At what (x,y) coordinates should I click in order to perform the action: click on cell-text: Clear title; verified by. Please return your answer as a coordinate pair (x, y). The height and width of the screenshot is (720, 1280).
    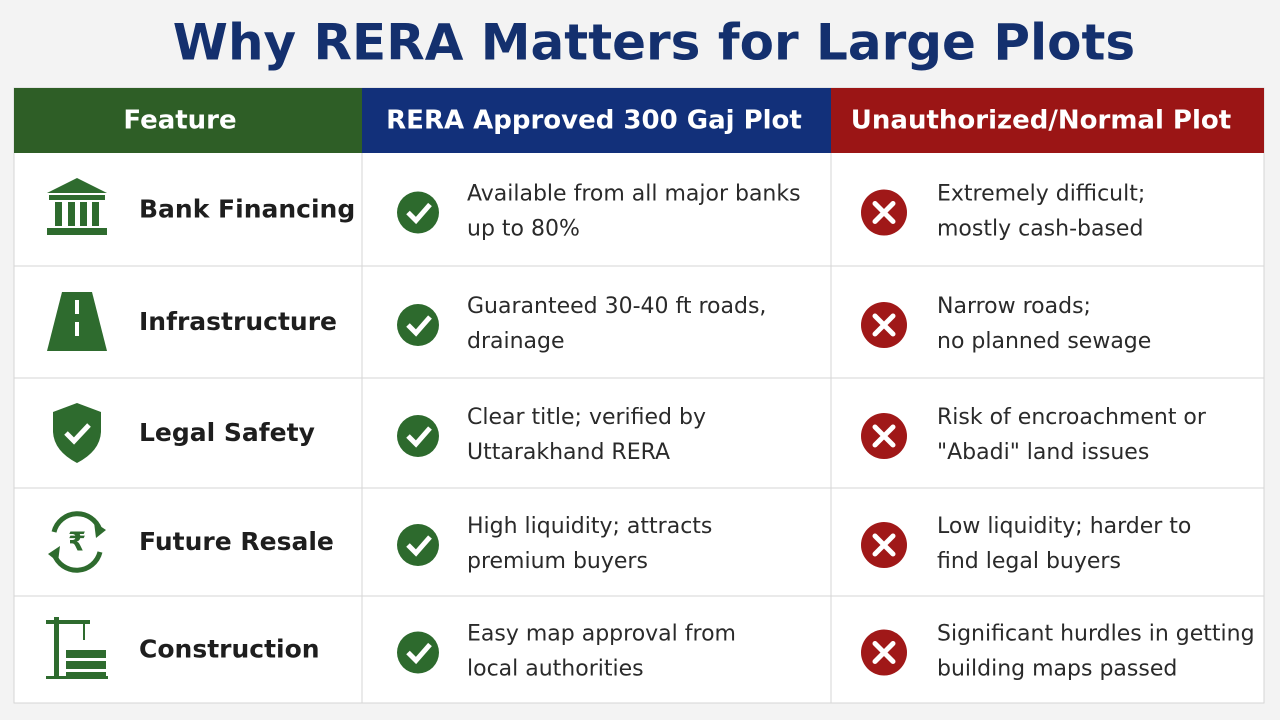
    Looking at the image, I should click on (586, 417).